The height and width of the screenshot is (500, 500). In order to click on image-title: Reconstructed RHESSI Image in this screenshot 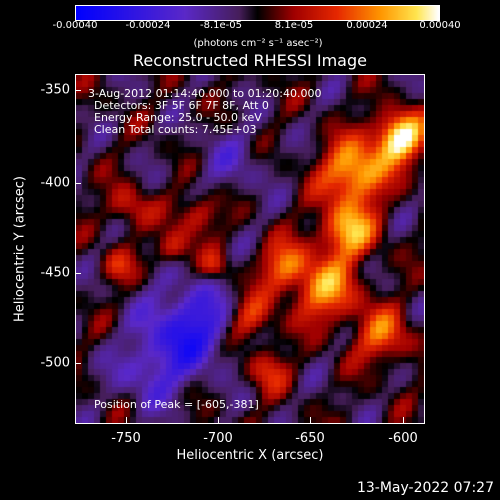, I will do `click(250, 60)`.